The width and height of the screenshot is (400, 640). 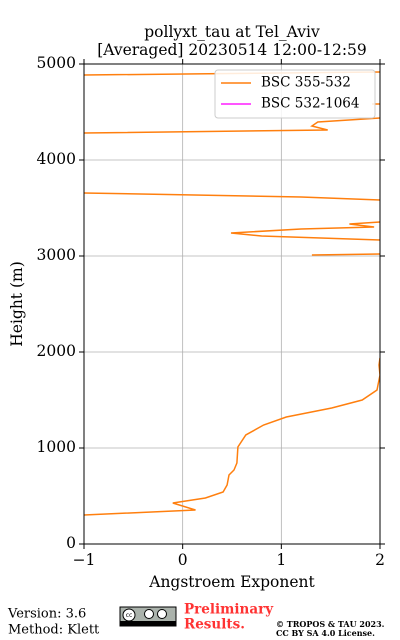 I want to click on notice-text: Results., so click(x=214, y=625).